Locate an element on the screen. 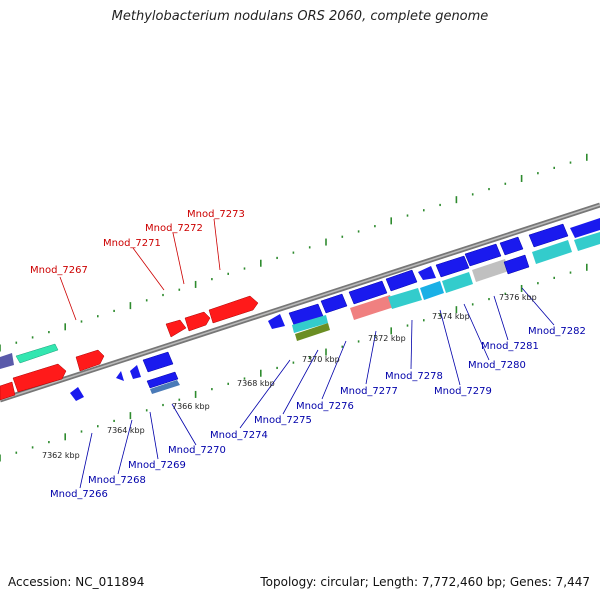 This screenshot has height=600, width=600. gene-label: Mnod_7282 is located at coordinates (557, 331).